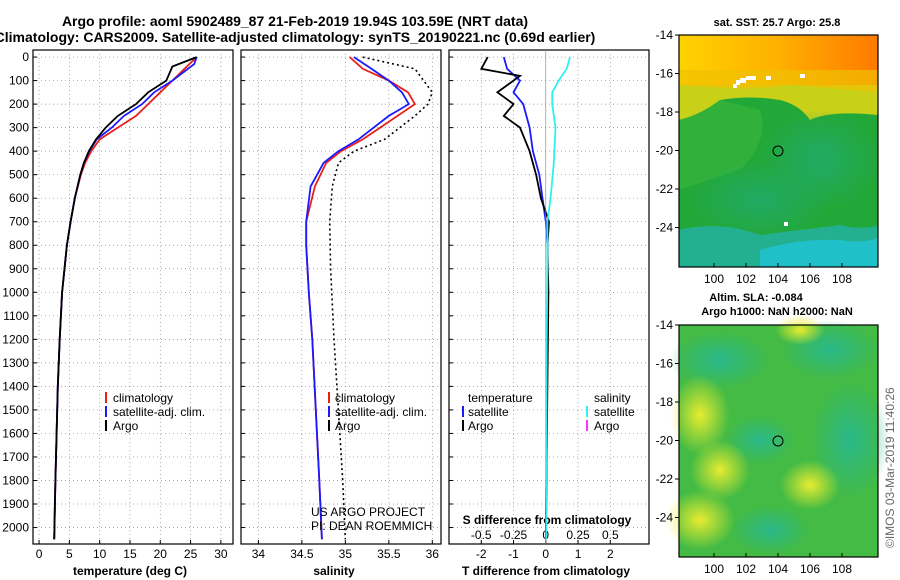  Describe the element at coordinates (756, 298) in the screenshot. I see `sla-map-title-1: Altim. SLA: -0.084` at that location.